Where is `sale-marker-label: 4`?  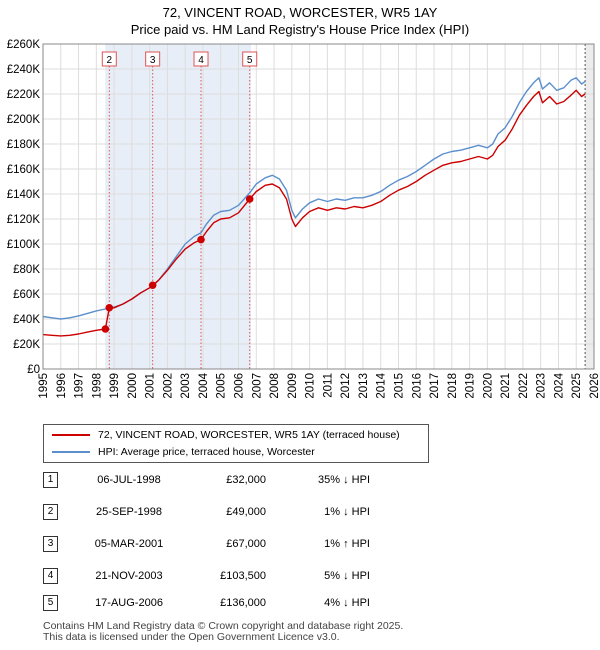
sale-marker-label: 4 is located at coordinates (201, 60).